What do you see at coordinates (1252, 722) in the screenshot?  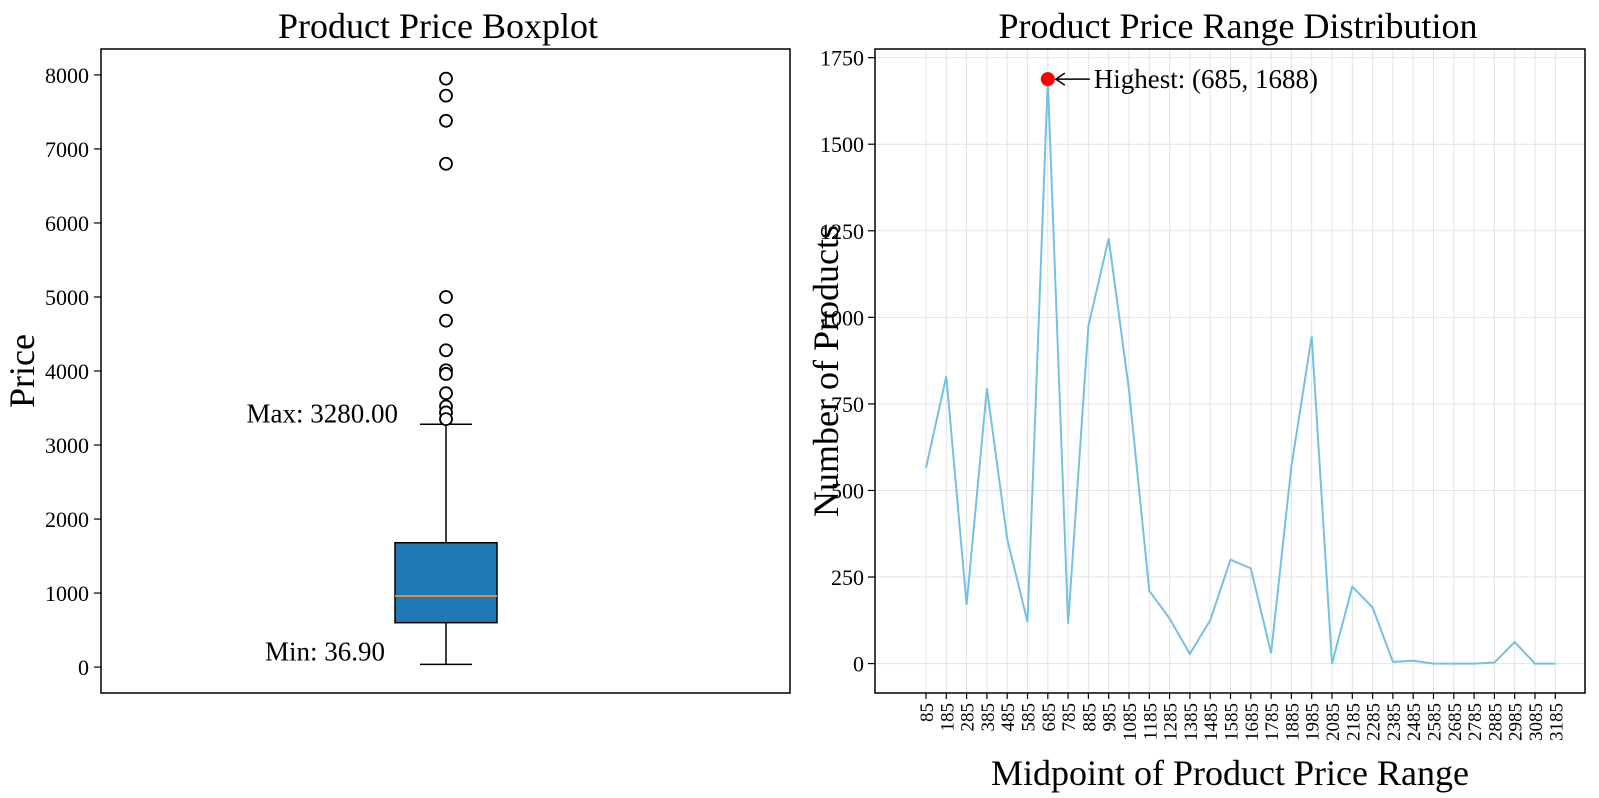 I see `x-tick-label: 1685` at bounding box center [1252, 722].